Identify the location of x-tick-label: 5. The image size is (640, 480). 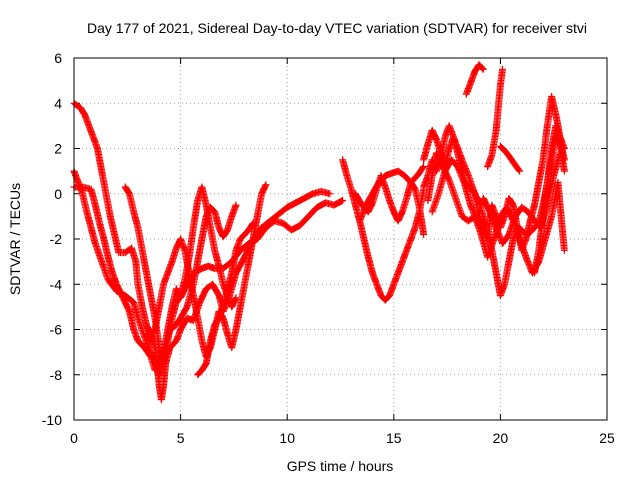
(181, 438).